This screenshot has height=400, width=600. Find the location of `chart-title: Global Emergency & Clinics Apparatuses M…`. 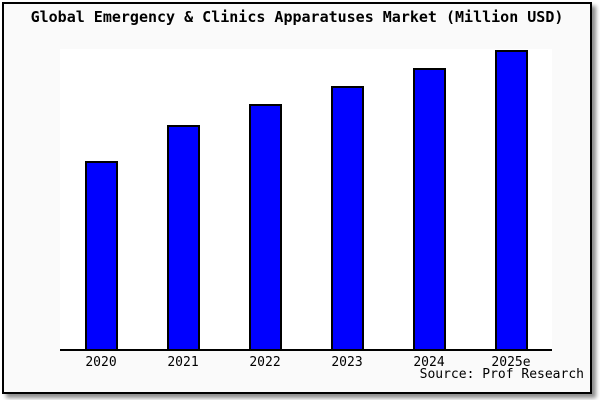

chart-title: Global Emergency & Clinics Apparatuses M… is located at coordinates (297, 17).